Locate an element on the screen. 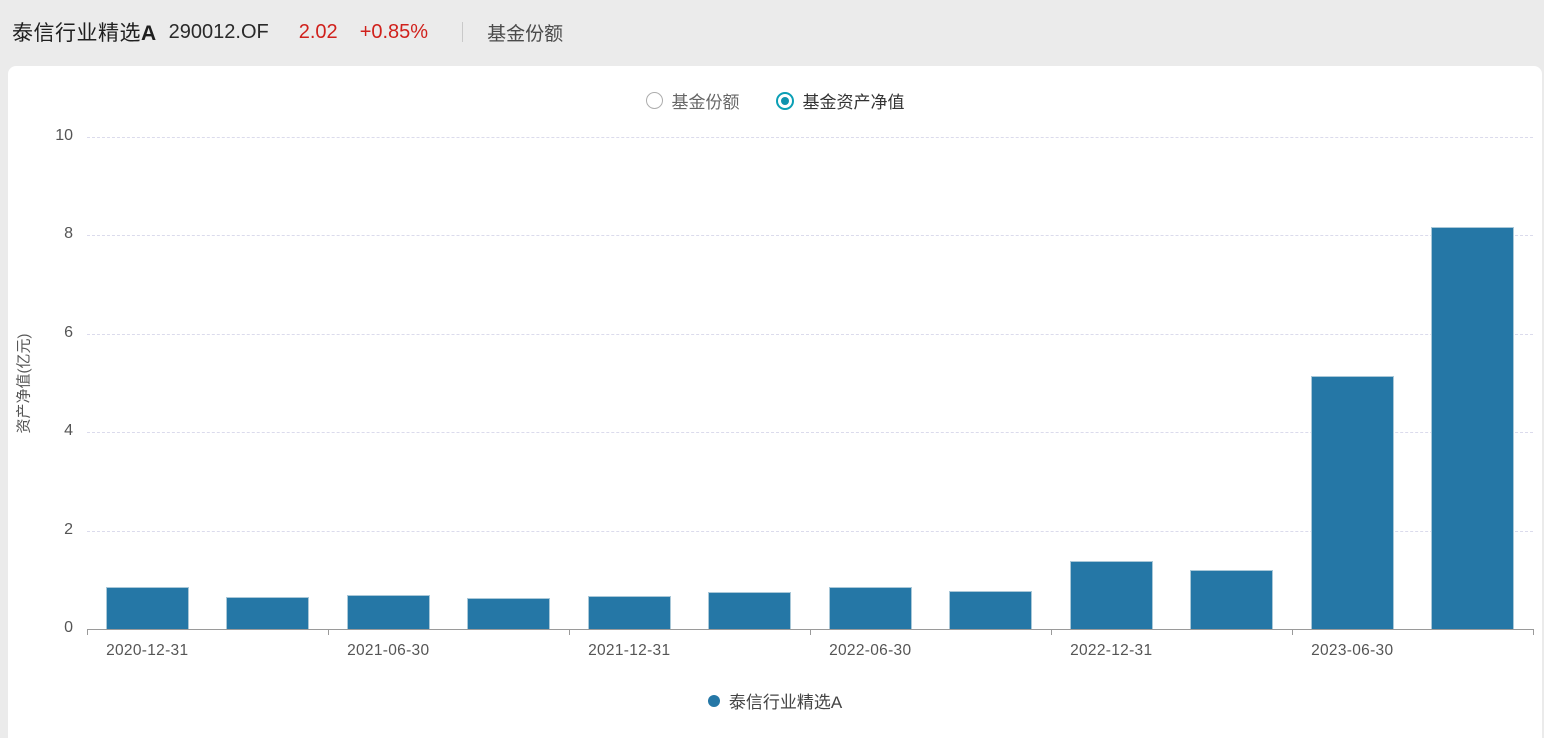 The height and width of the screenshot is (738, 1544). radio-label: 基金资产净值 is located at coordinates (853, 102).